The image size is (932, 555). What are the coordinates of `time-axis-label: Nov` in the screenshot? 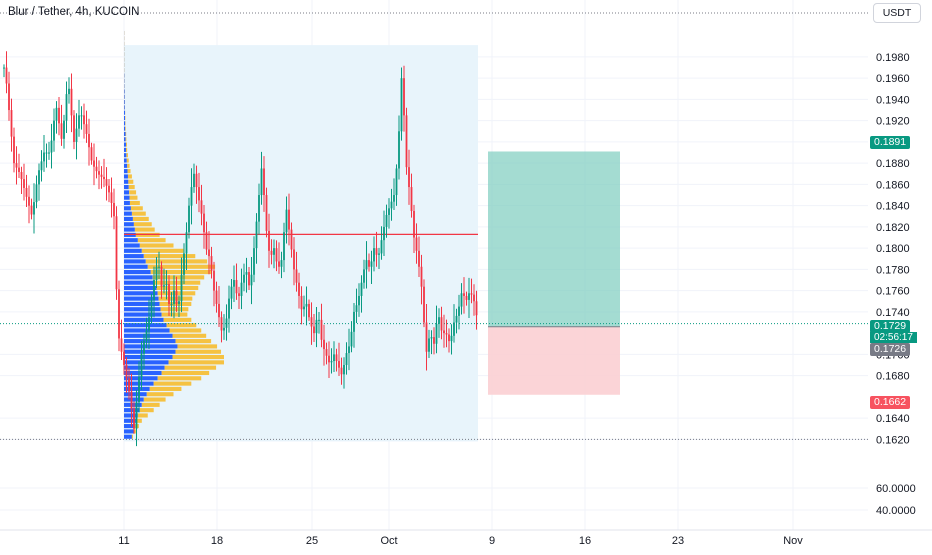 It's located at (793, 541).